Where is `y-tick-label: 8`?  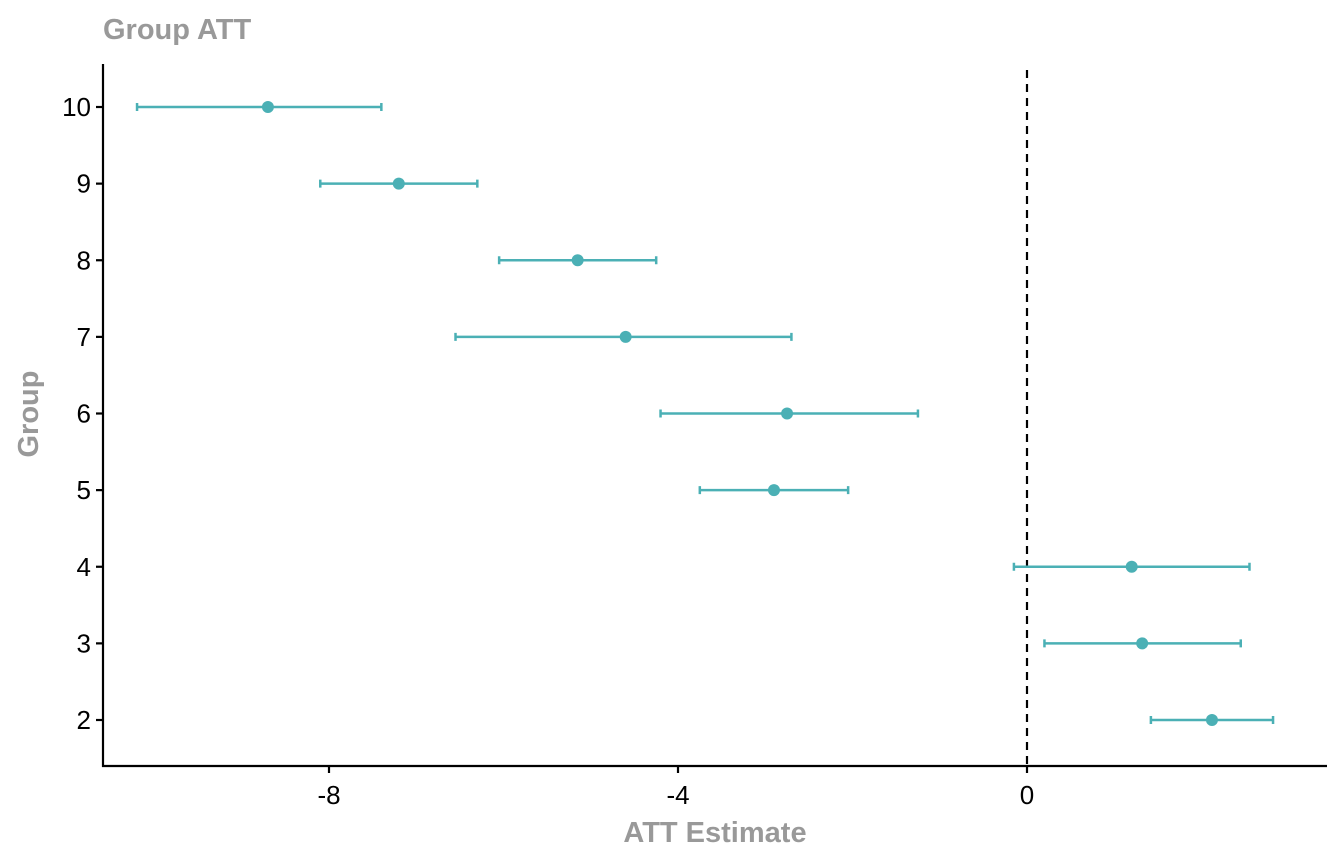 y-tick-label: 8 is located at coordinates (84, 260).